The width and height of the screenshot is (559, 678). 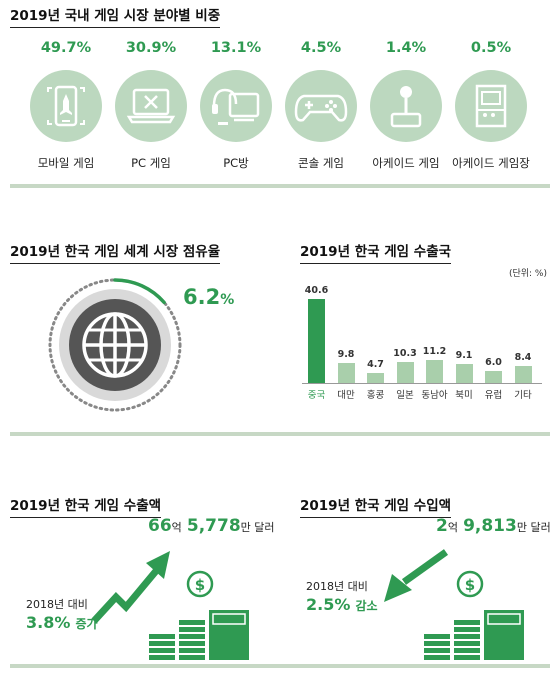 What do you see at coordinates (464, 356) in the screenshot?
I see `bar-value-5: 9.1` at bounding box center [464, 356].